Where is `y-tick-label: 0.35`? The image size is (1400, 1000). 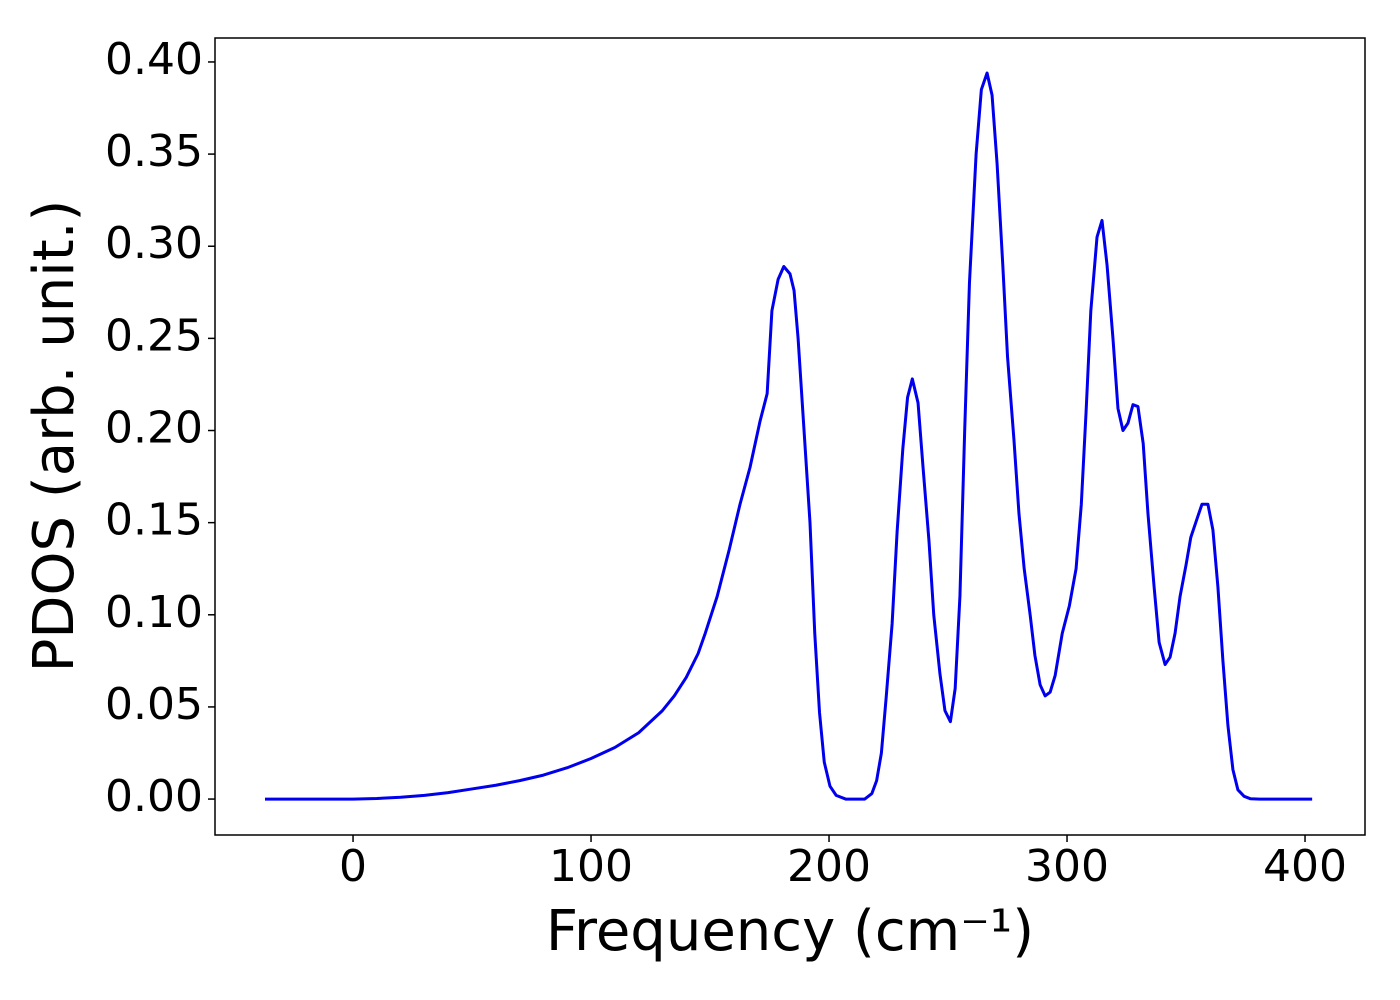
y-tick-label: 0.35 is located at coordinates (154, 151).